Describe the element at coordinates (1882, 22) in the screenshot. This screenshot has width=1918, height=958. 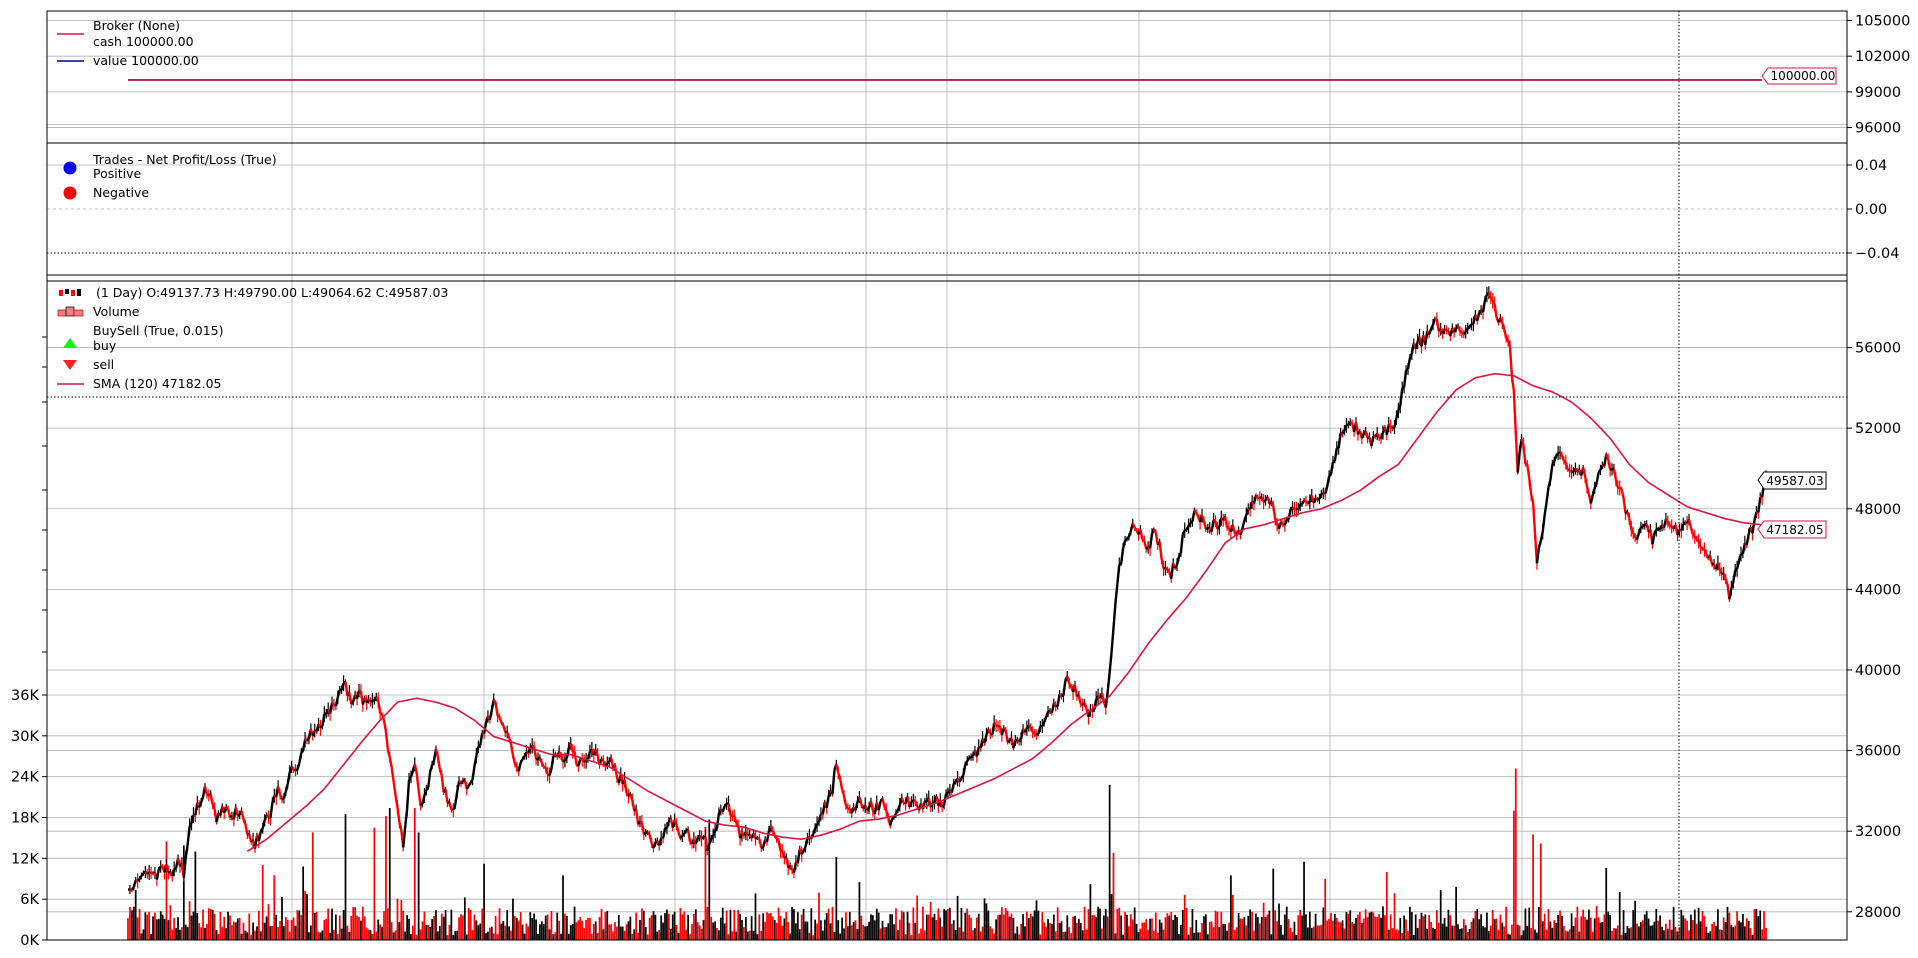
I see `y-tick-label: 105000` at that location.